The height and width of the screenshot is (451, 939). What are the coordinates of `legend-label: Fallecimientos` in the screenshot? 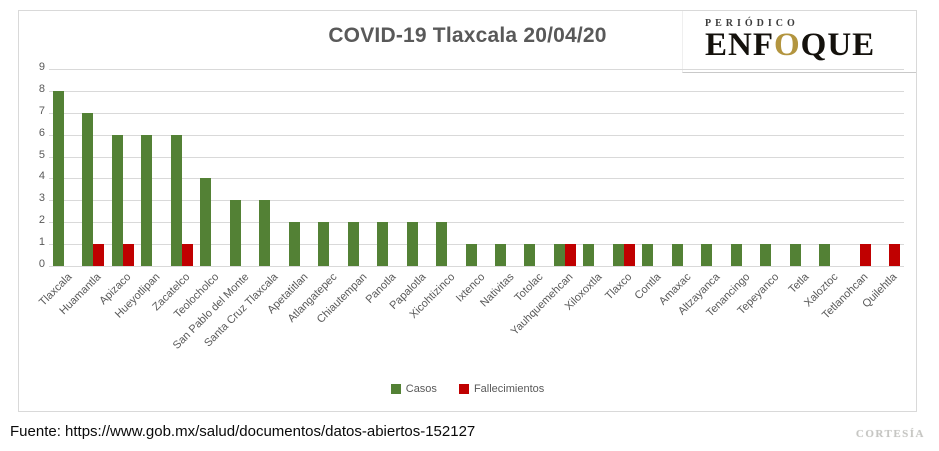 It's located at (509, 389).